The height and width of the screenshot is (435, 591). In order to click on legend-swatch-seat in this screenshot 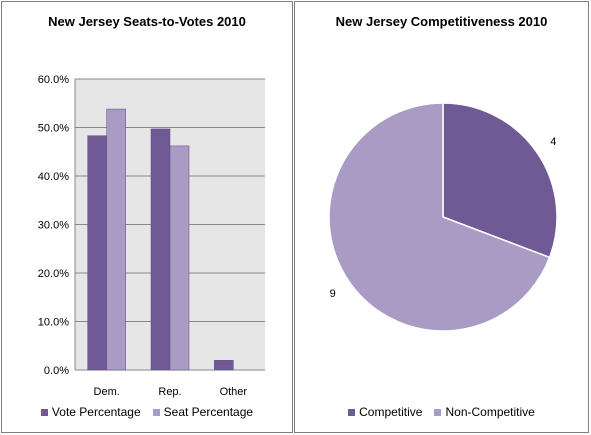, I will do `click(156, 412)`.